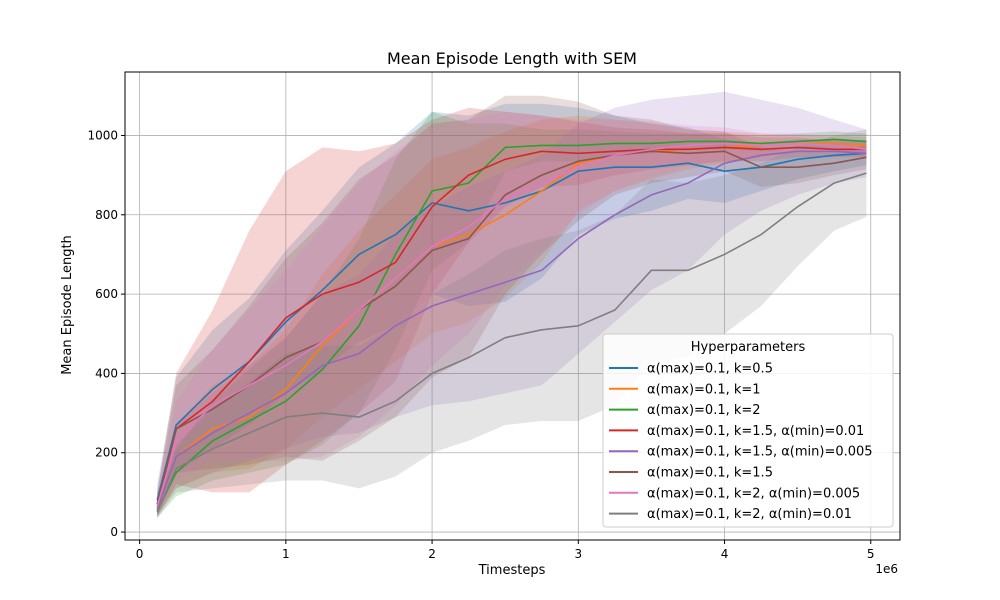 This screenshot has width=1000, height=600. Describe the element at coordinates (67, 305) in the screenshot. I see `y-axis-label: Mean Episode Length` at that location.